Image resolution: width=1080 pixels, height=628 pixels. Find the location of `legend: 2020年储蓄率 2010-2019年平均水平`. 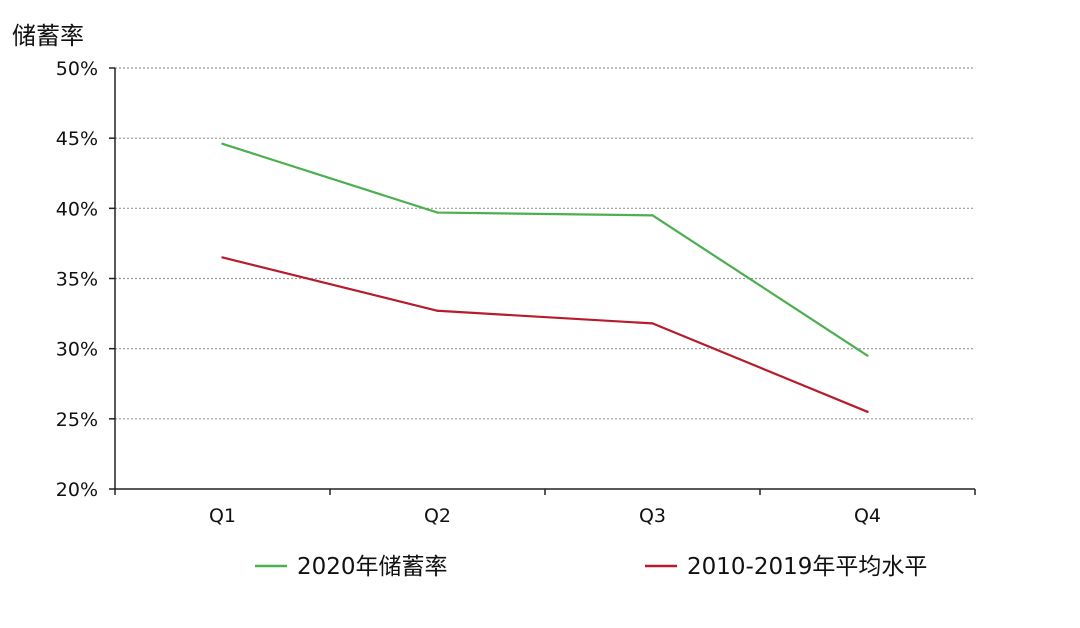

legend: 2020年储蓄率 2010-2019年平均水平 is located at coordinates (591, 567).